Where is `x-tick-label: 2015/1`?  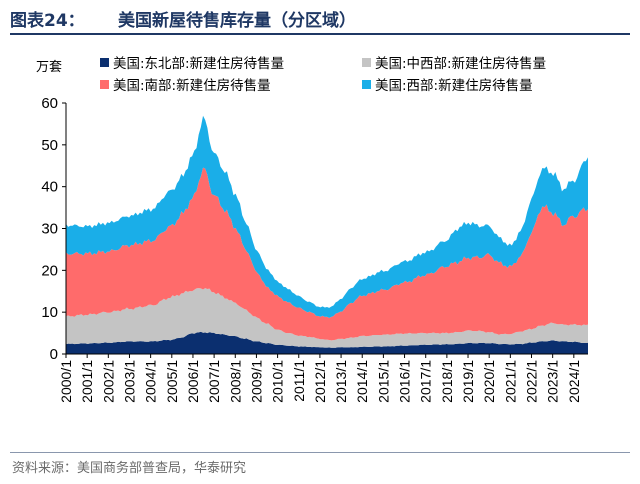
x-tick-label: 2015/1 is located at coordinates (383, 381).